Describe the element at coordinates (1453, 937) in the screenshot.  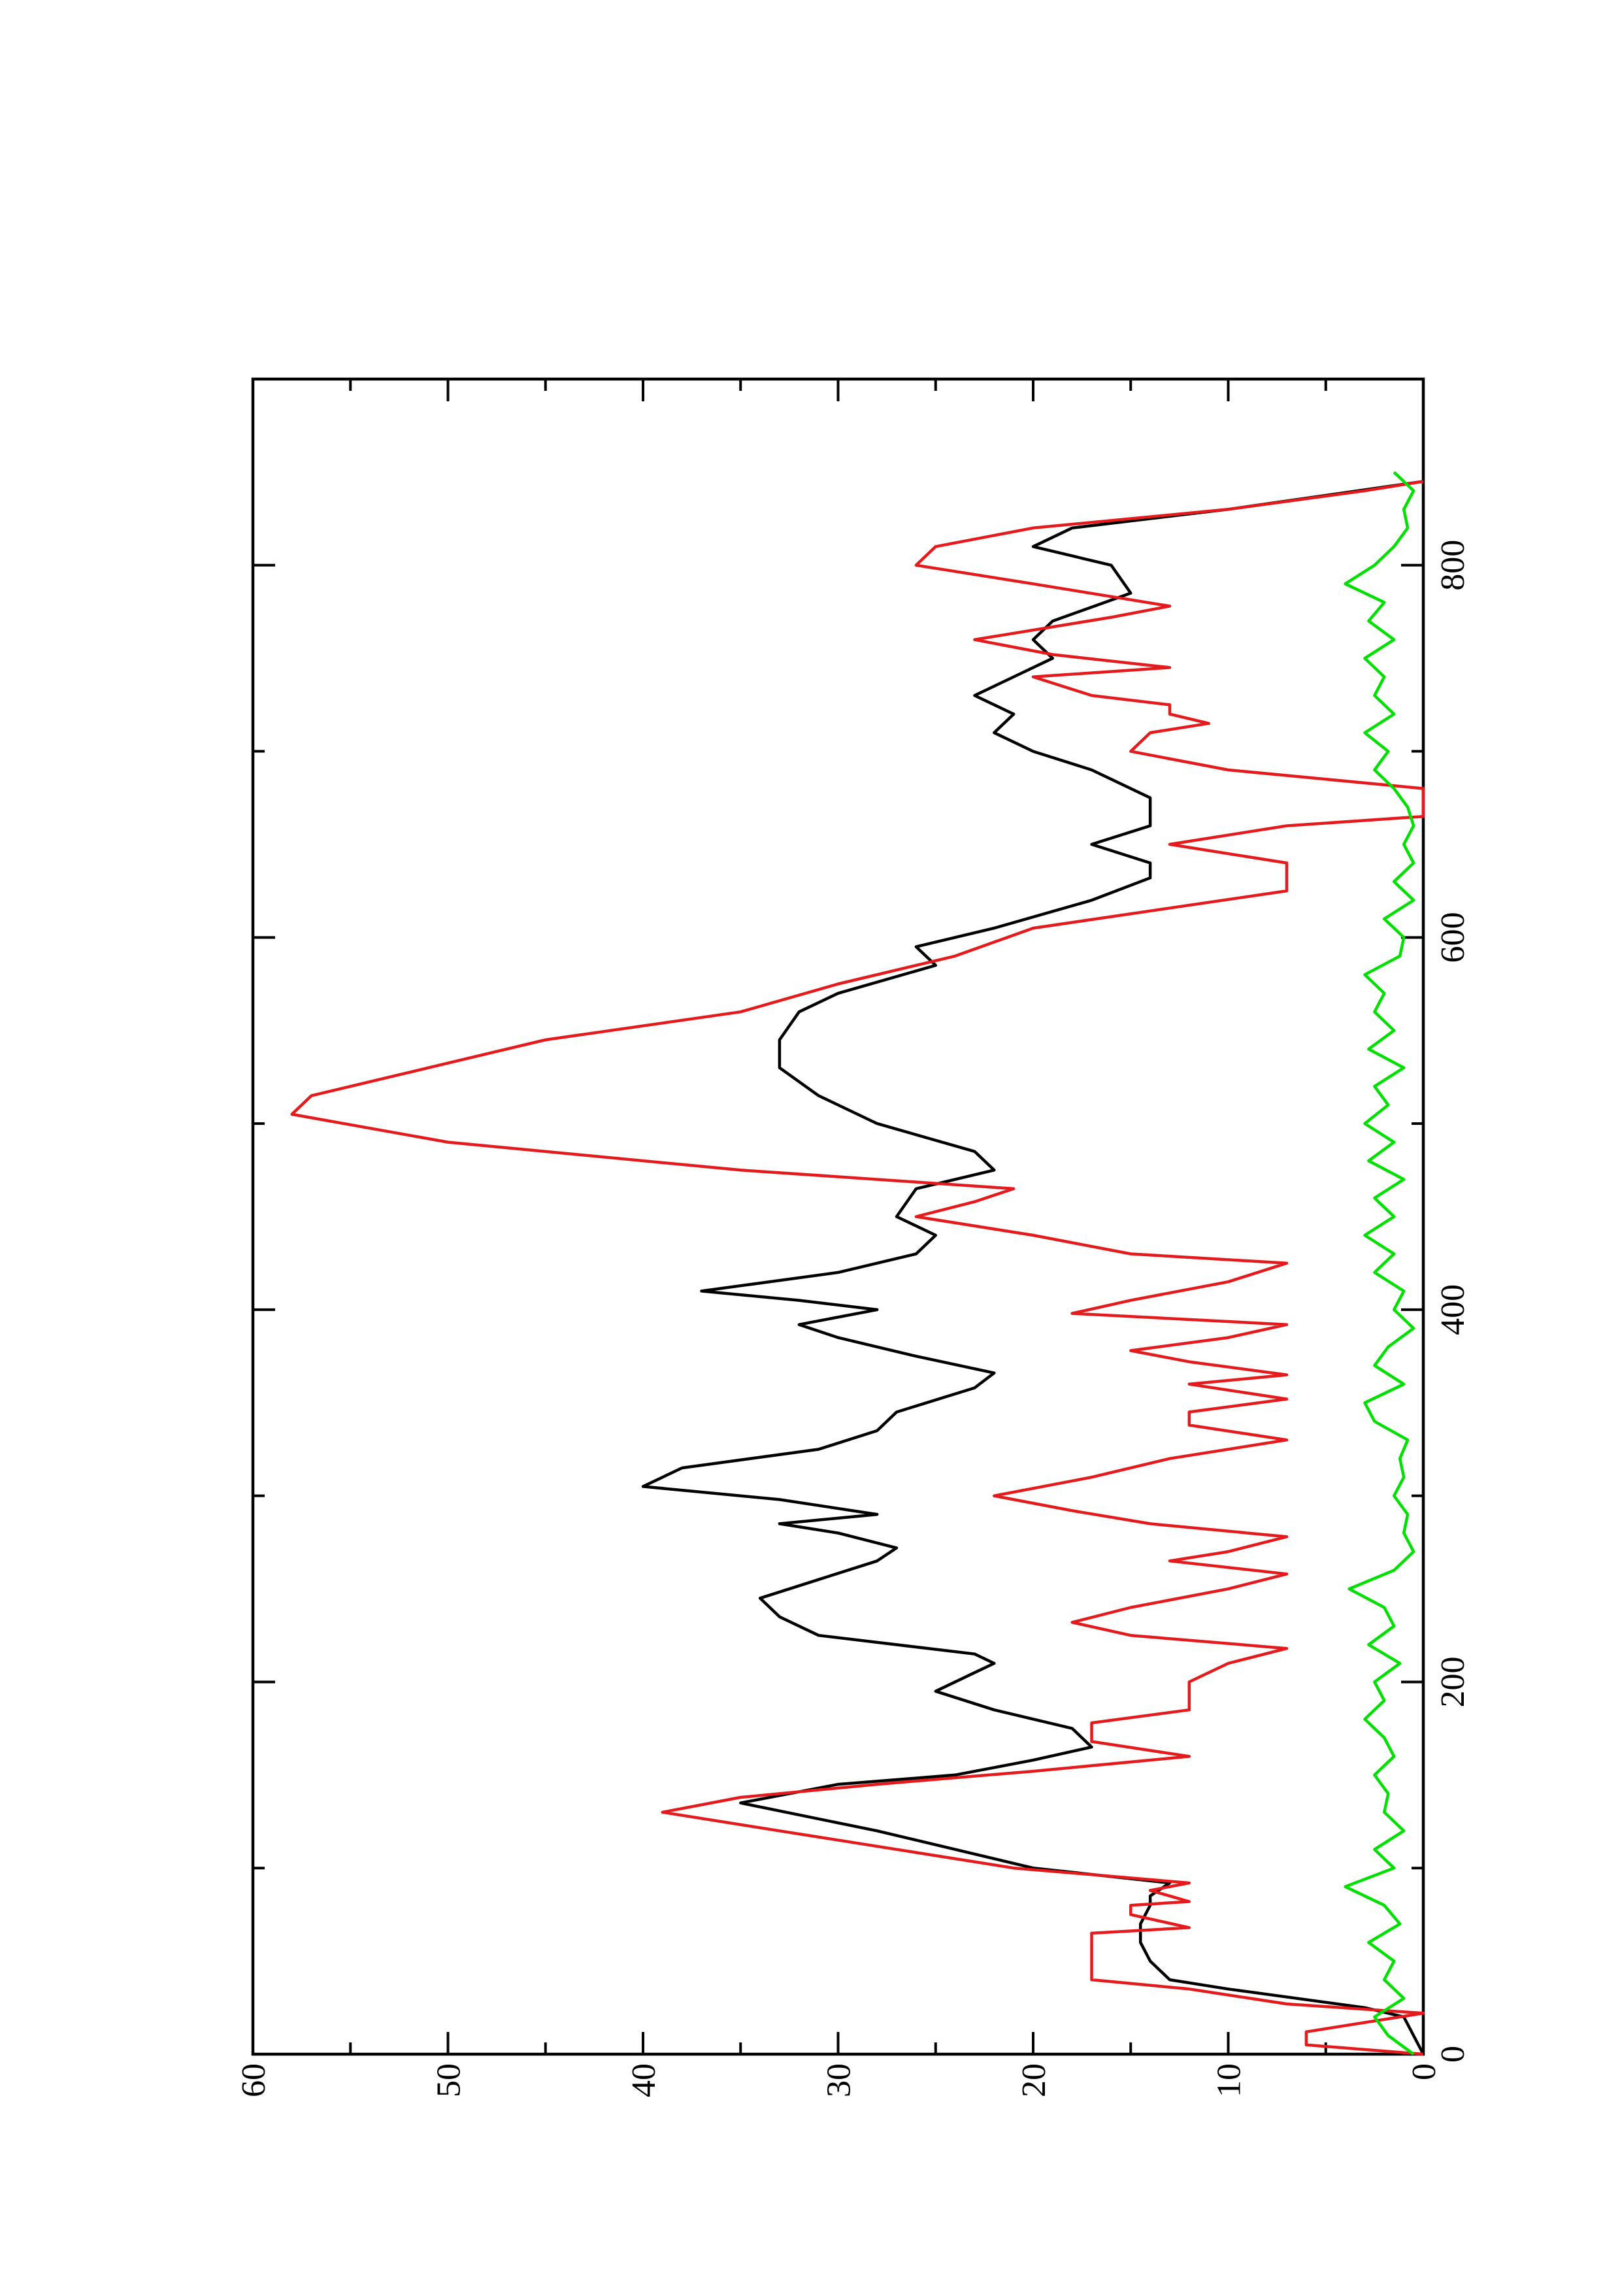
I see `x-tick-label: 600` at that location.